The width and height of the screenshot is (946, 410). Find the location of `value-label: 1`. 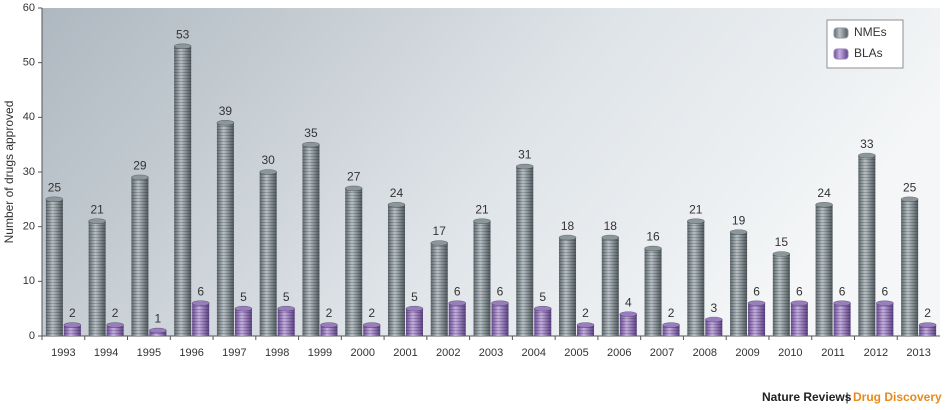

value-label: 1 is located at coordinates (158, 319).